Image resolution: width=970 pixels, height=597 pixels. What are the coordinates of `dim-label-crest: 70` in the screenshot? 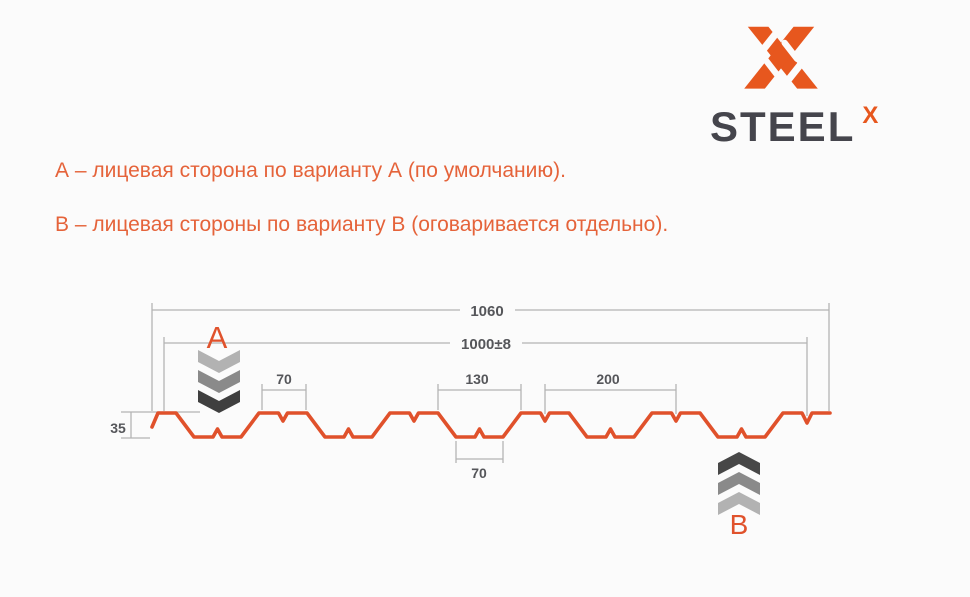 It's located at (284, 379).